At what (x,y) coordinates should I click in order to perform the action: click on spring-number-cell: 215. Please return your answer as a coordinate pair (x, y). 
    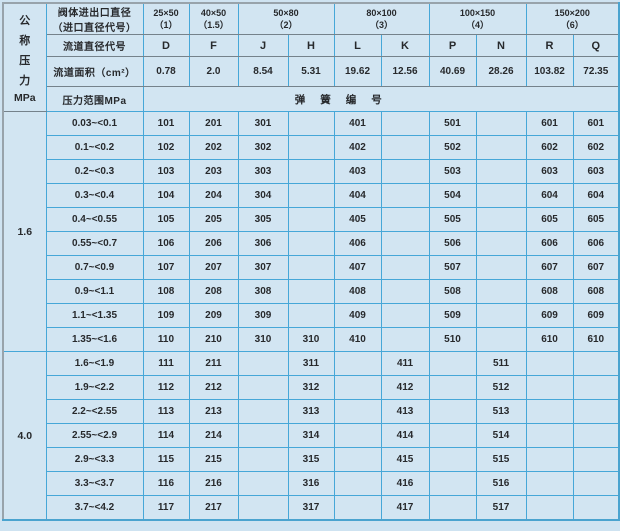
    Looking at the image, I should click on (213, 460).